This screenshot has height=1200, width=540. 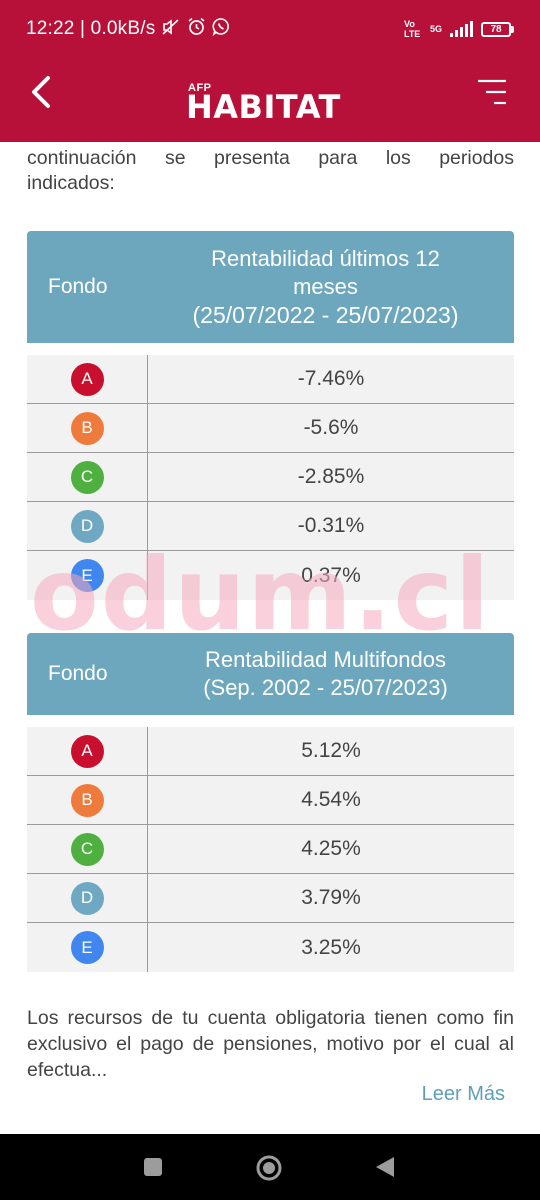 What do you see at coordinates (71, 183) in the screenshot?
I see `intro-line-2: indicados:` at bounding box center [71, 183].